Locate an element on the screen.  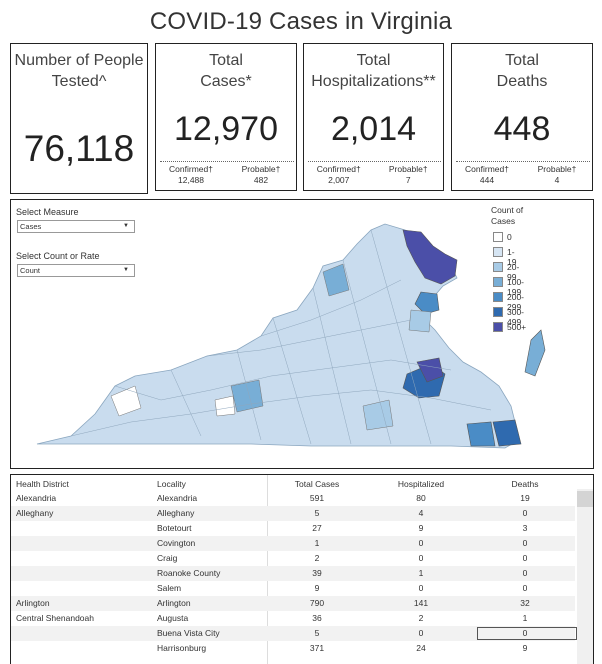
tested-card: Number of People Tested^ 76,118 is located at coordinates (79, 118).